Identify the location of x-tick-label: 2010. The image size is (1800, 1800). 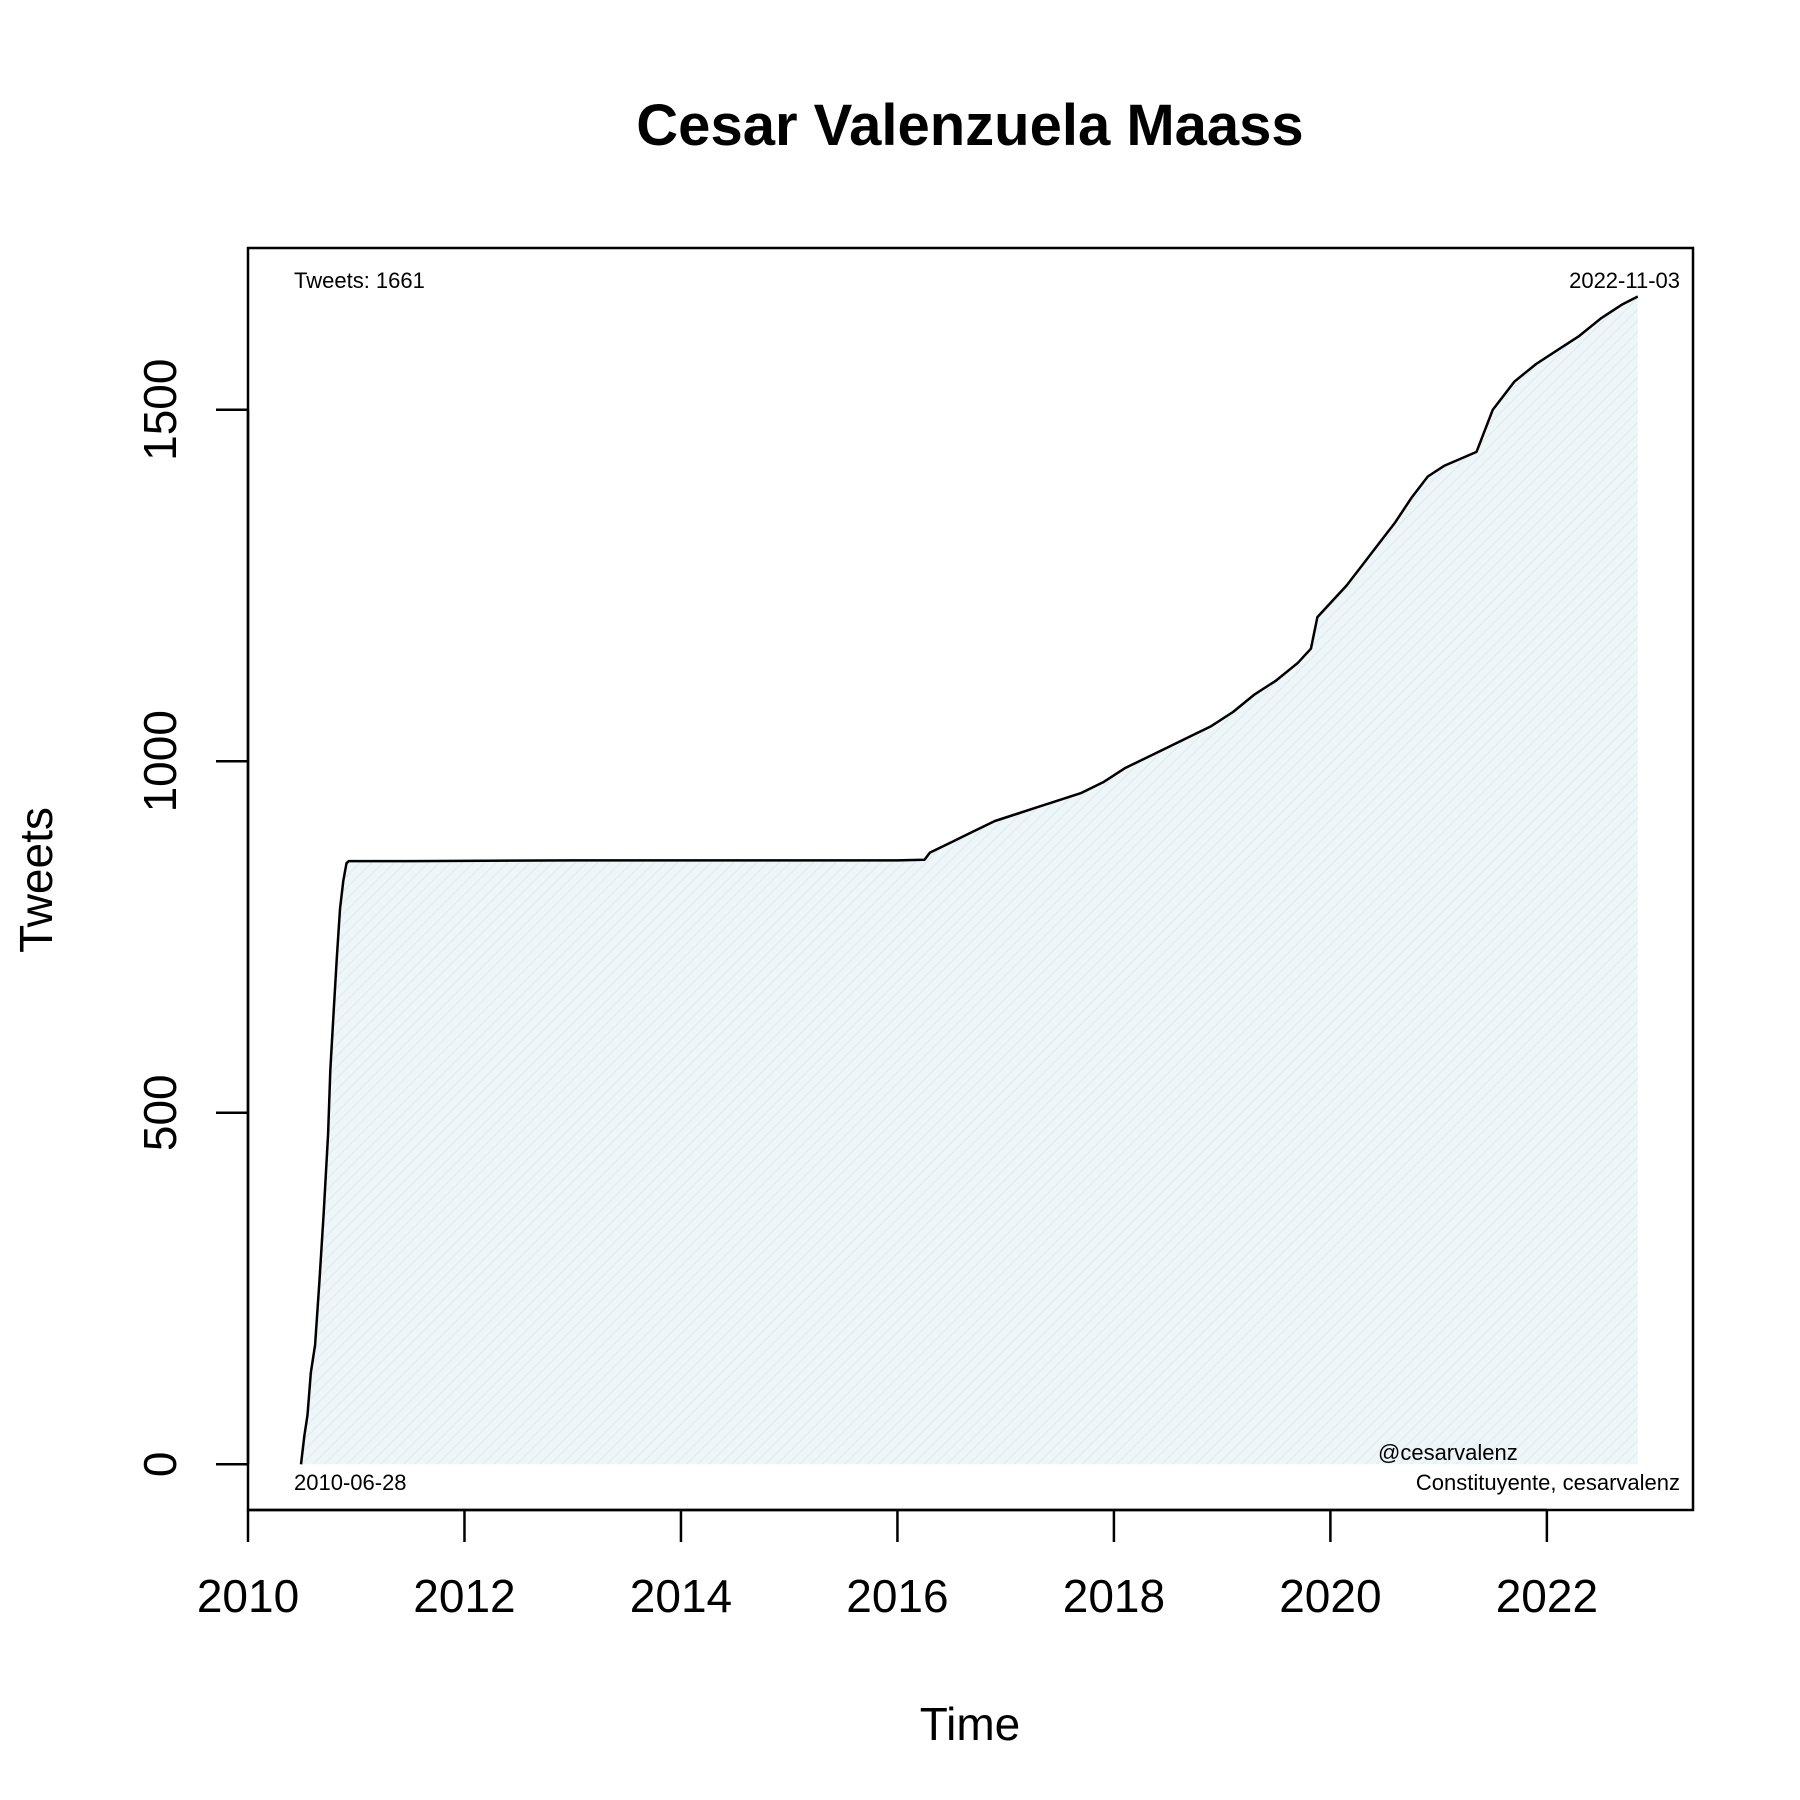
(248, 1596).